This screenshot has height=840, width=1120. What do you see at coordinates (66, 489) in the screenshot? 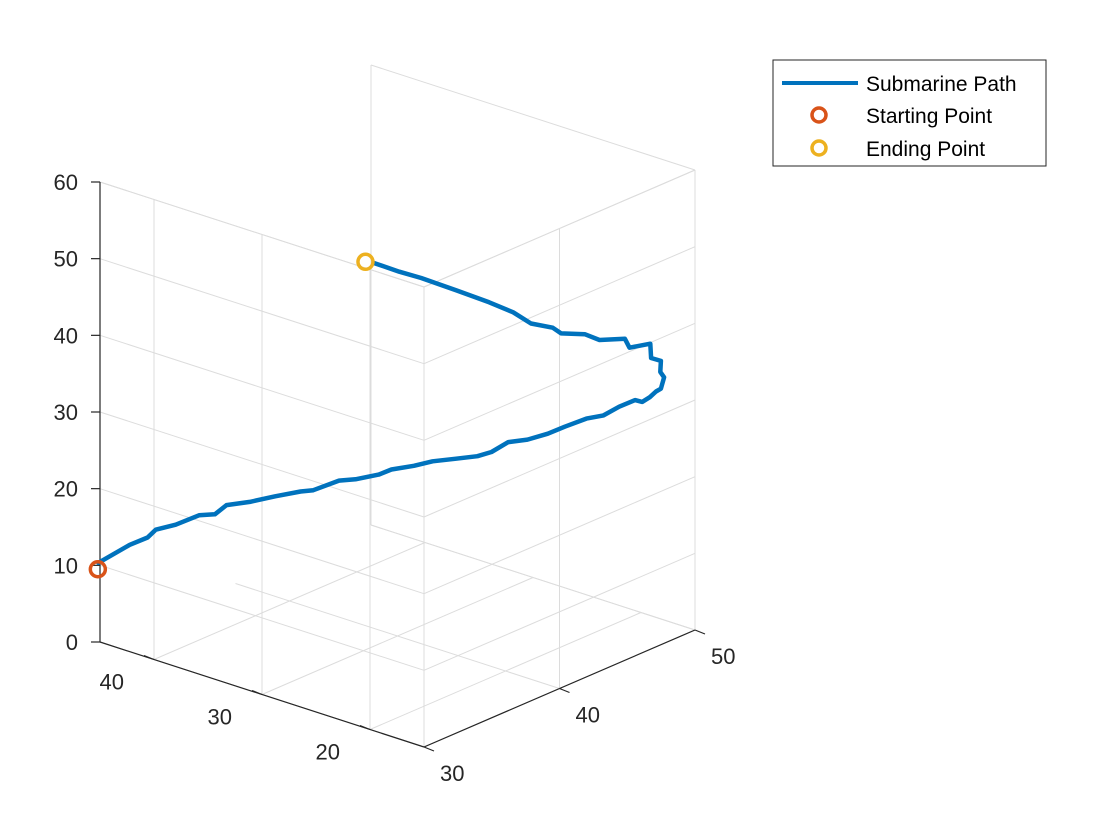
I see `z-tick-label: 20` at bounding box center [66, 489].